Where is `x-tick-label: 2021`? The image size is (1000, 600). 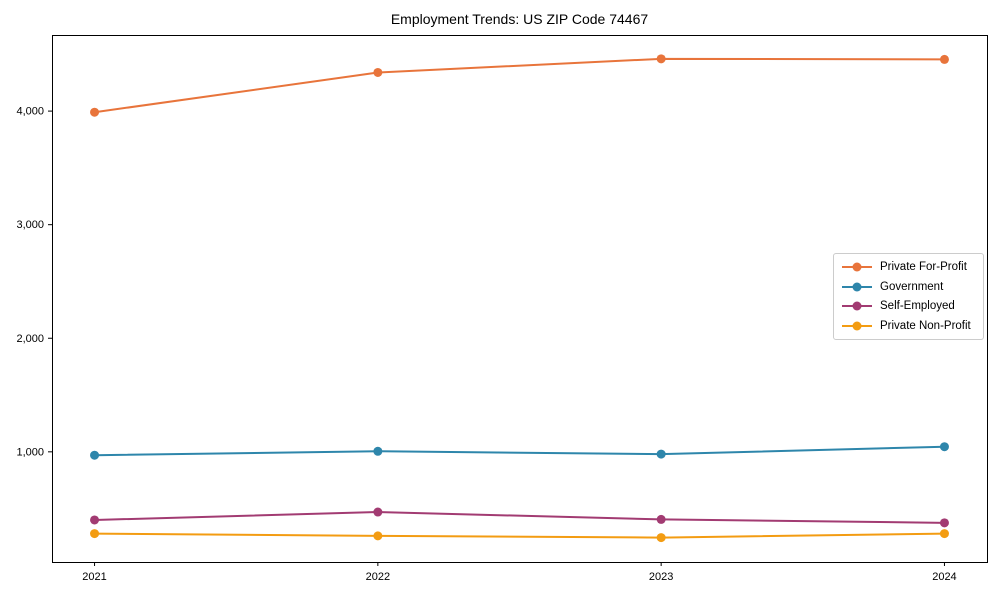 x-tick-label: 2021 is located at coordinates (94, 577).